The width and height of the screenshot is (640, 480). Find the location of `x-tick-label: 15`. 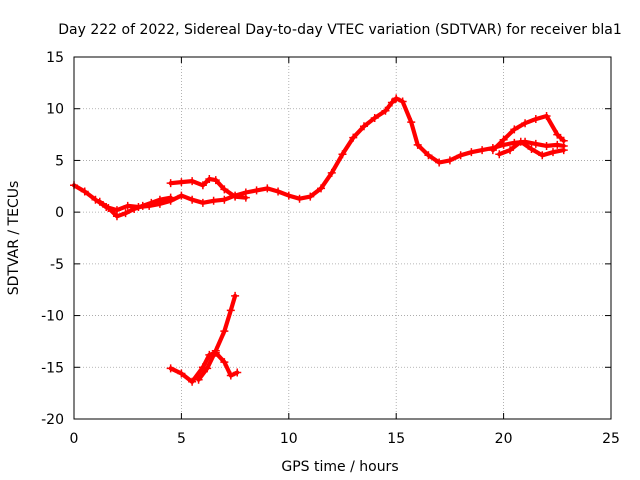

x-tick-label: 15 is located at coordinates (396, 439).